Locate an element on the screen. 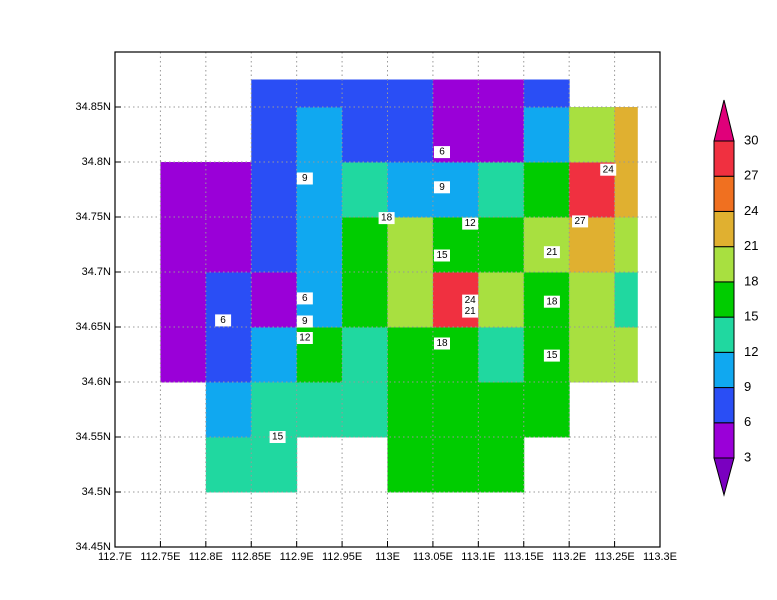 This screenshot has width=777, height=600. y-tick-label: 34.5N is located at coordinates (96, 492).